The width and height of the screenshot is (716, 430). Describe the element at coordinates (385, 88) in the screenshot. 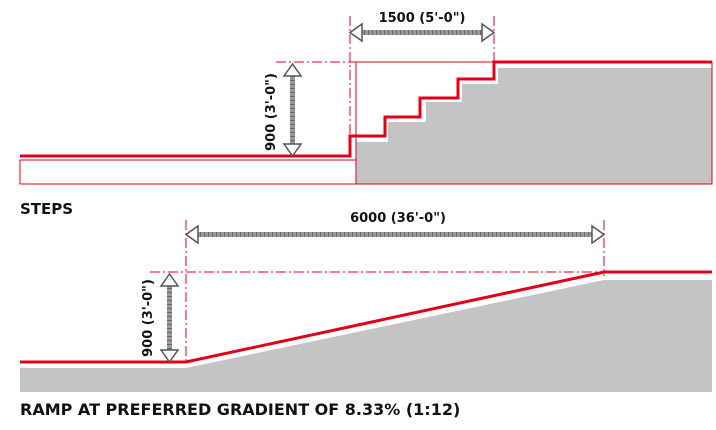

I see `steps-centerlines` at that location.